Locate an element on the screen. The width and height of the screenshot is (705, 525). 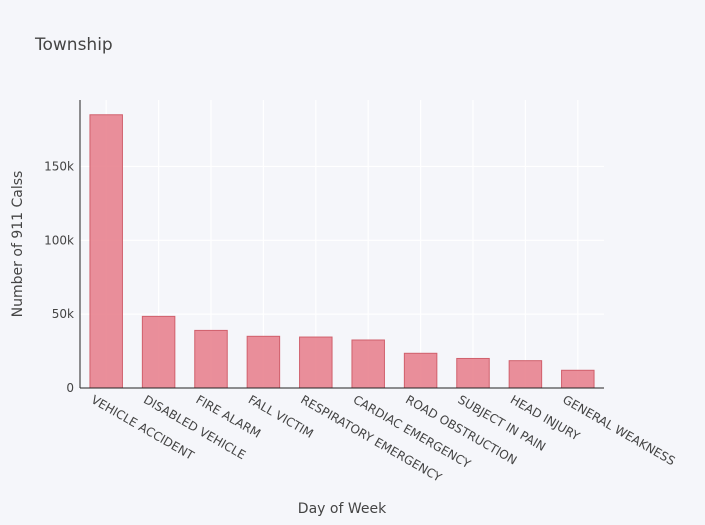
y-axis-title: Number of 911 Calss is located at coordinates (18, 244).